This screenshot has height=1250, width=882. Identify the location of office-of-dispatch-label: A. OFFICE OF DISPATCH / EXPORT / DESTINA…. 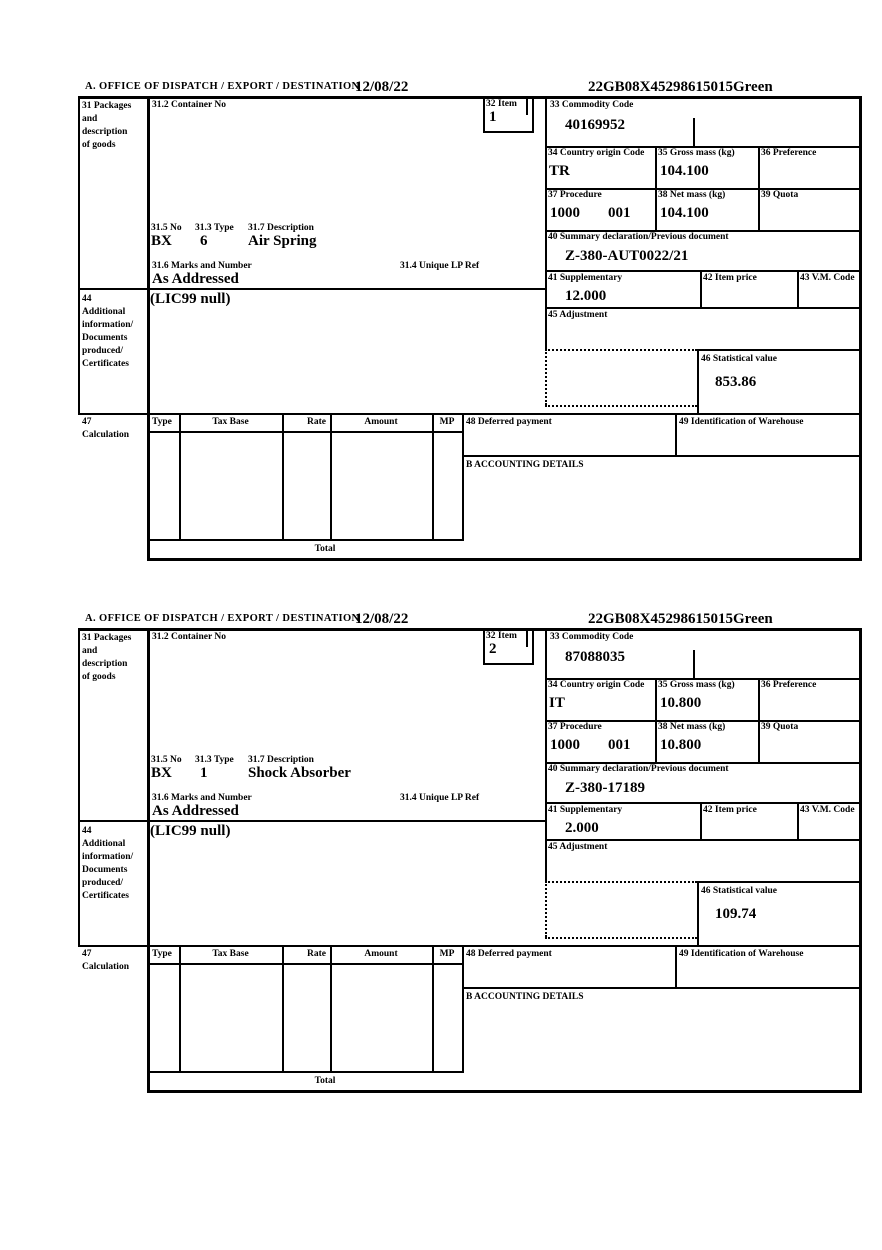
(222, 86).